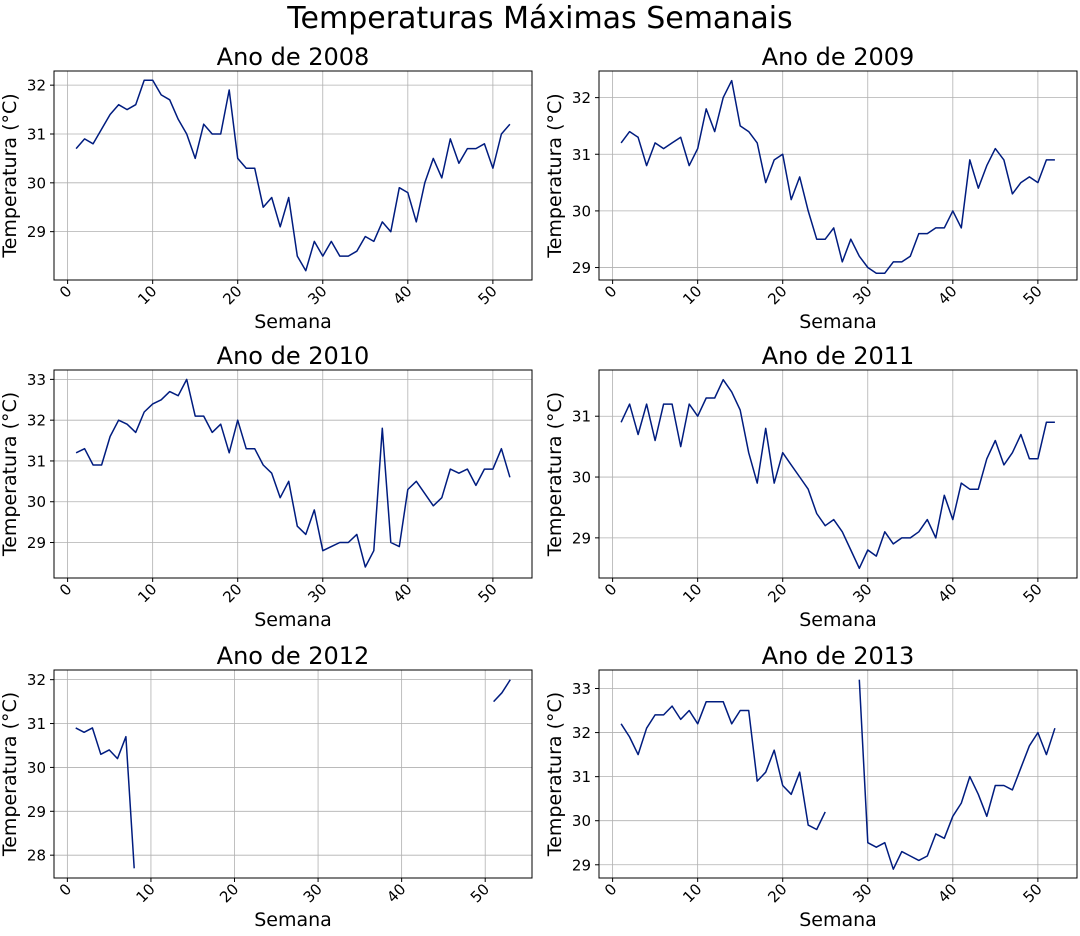 This screenshot has width=1080, height=936. What do you see at coordinates (293, 356) in the screenshot?
I see `subplot-title: Ano de 2010` at bounding box center [293, 356].